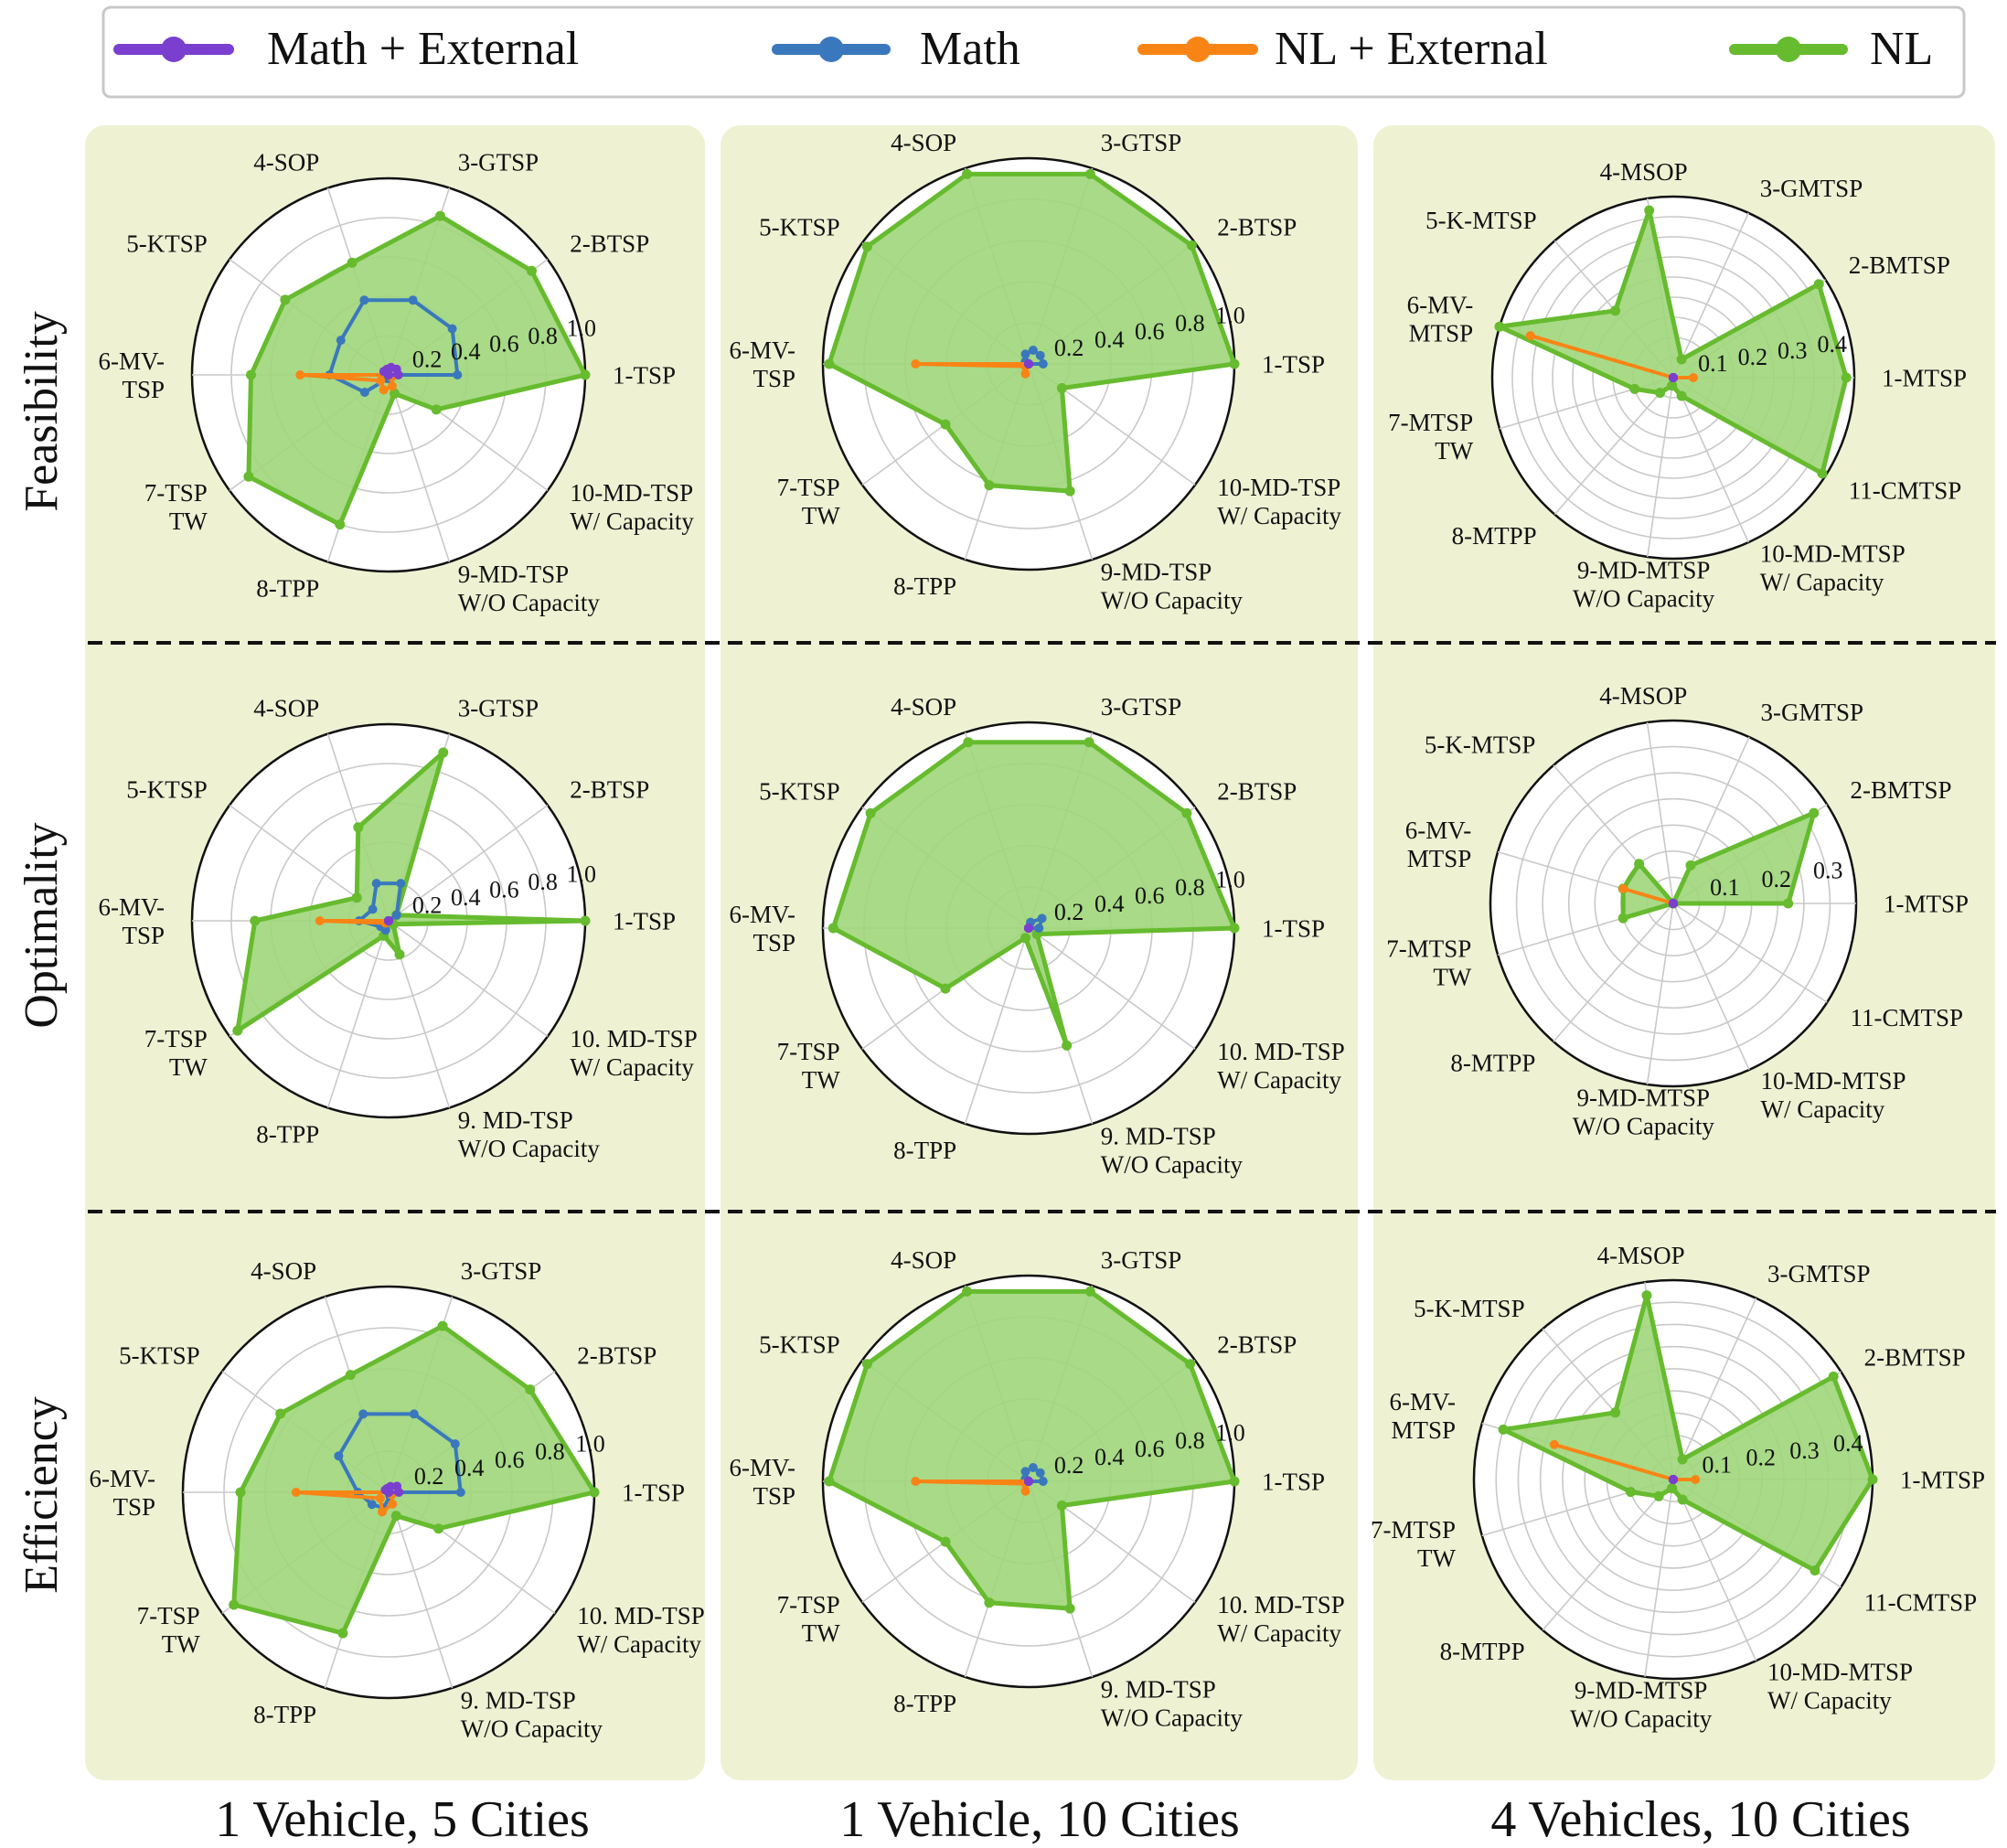  I want to click on row-label-efficiency: Efficiency, so click(42, 1495).